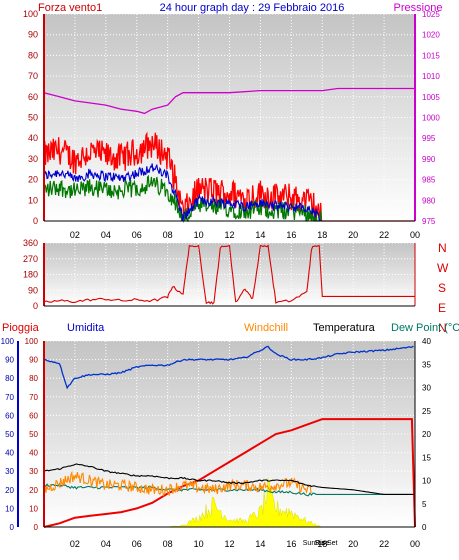  I want to click on panel-1-x-tick-label: 00, so click(415, 235).